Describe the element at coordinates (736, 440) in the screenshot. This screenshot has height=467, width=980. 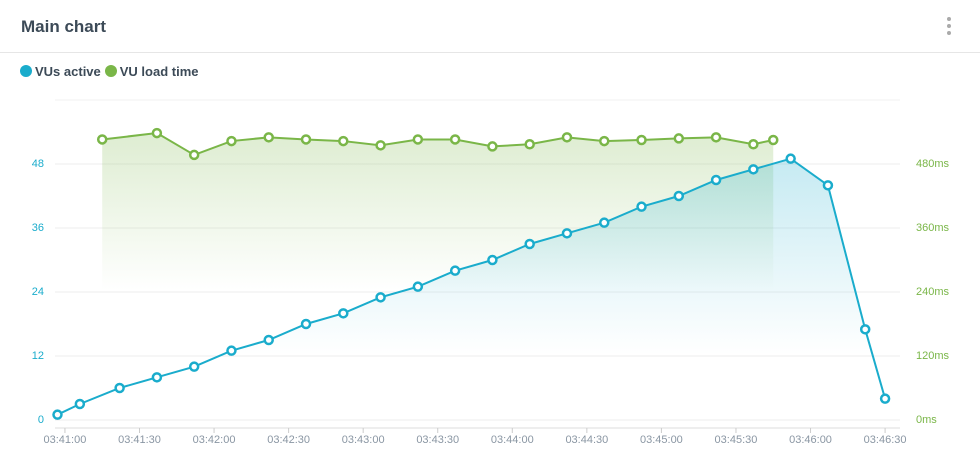
I see `x-tick-label: 03:45:30` at that location.